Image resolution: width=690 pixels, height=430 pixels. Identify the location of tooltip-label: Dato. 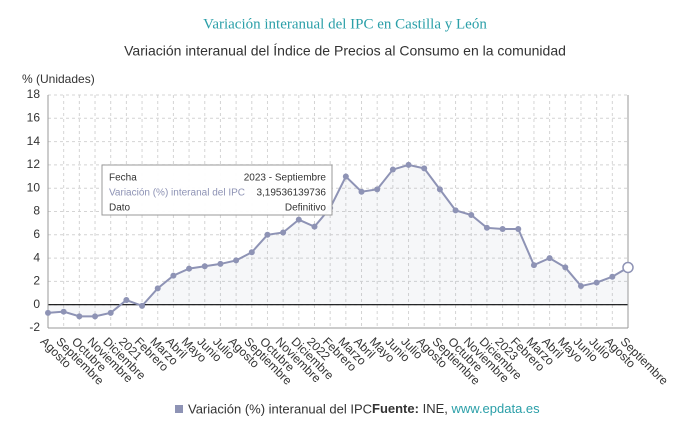
(120, 208).